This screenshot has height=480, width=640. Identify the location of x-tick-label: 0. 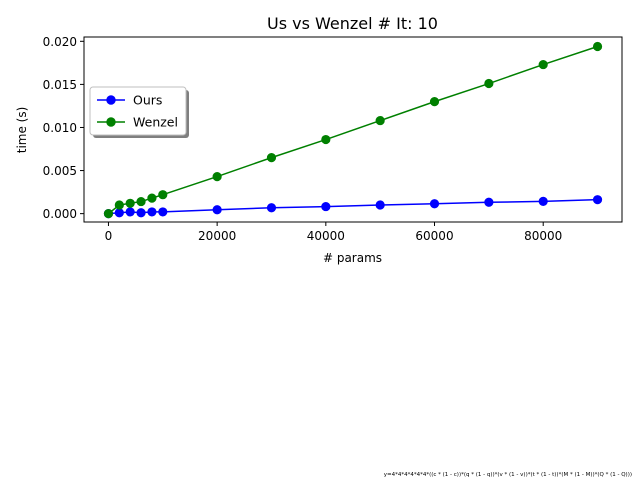
(109, 236).